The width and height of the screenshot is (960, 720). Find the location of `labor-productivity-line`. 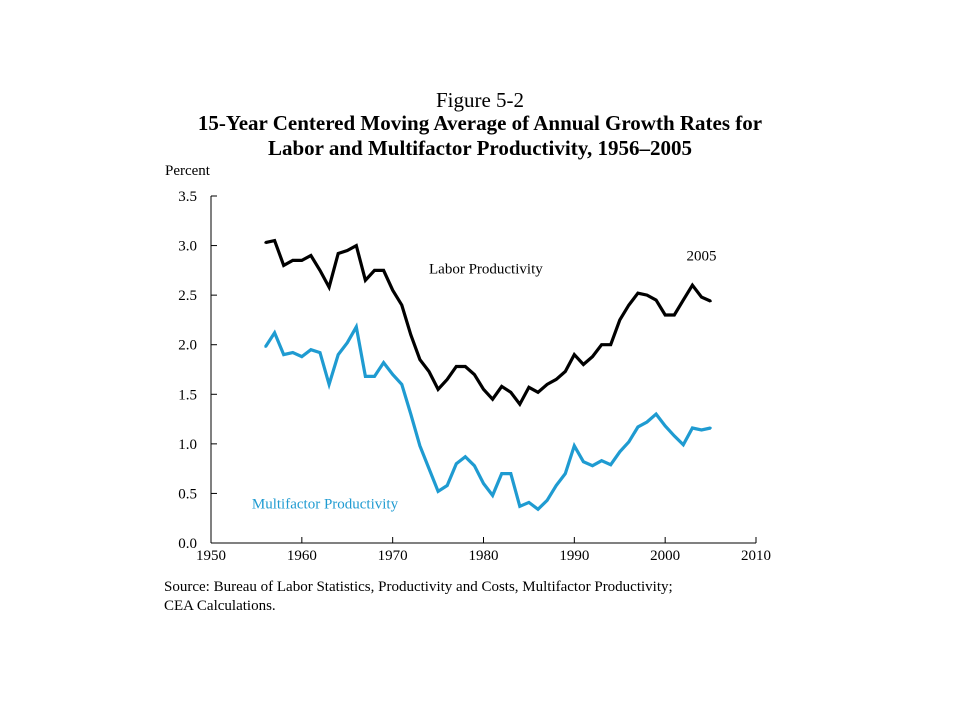

labor-productivity-line is located at coordinates (488, 323).